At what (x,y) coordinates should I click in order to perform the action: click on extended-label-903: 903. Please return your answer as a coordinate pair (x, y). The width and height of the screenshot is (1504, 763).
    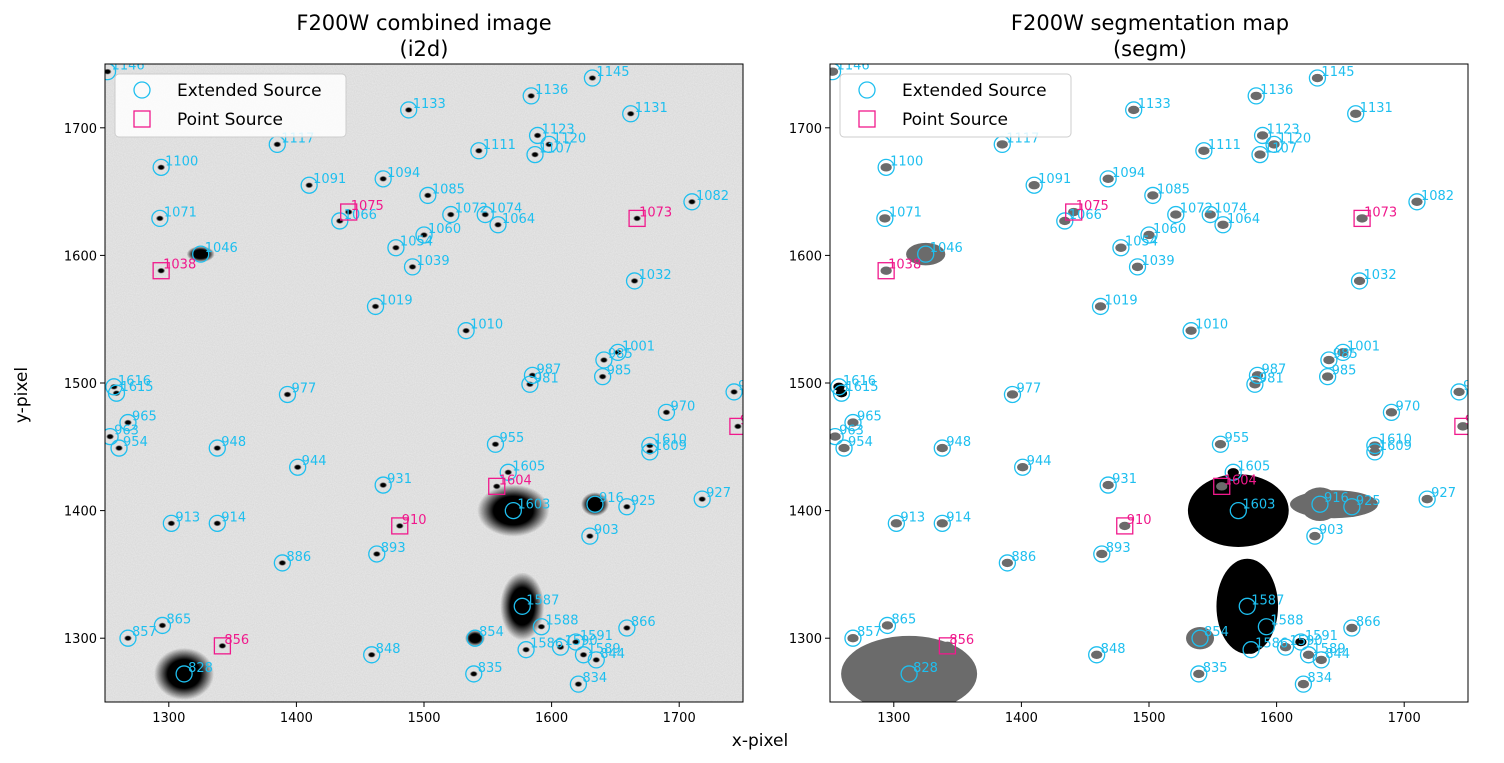
    Looking at the image, I should click on (1331, 530).